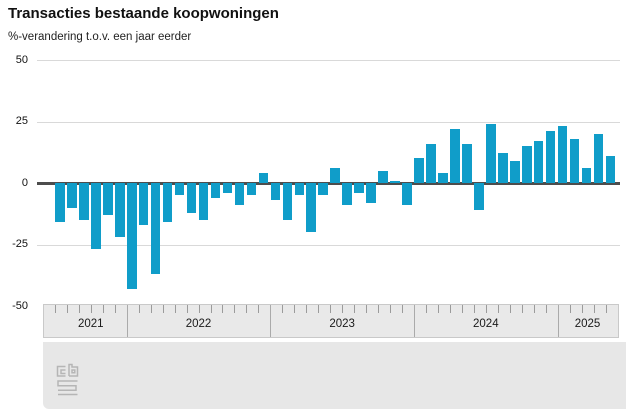 The image size is (626, 417). I want to click on cbs-logo, so click(68, 379).